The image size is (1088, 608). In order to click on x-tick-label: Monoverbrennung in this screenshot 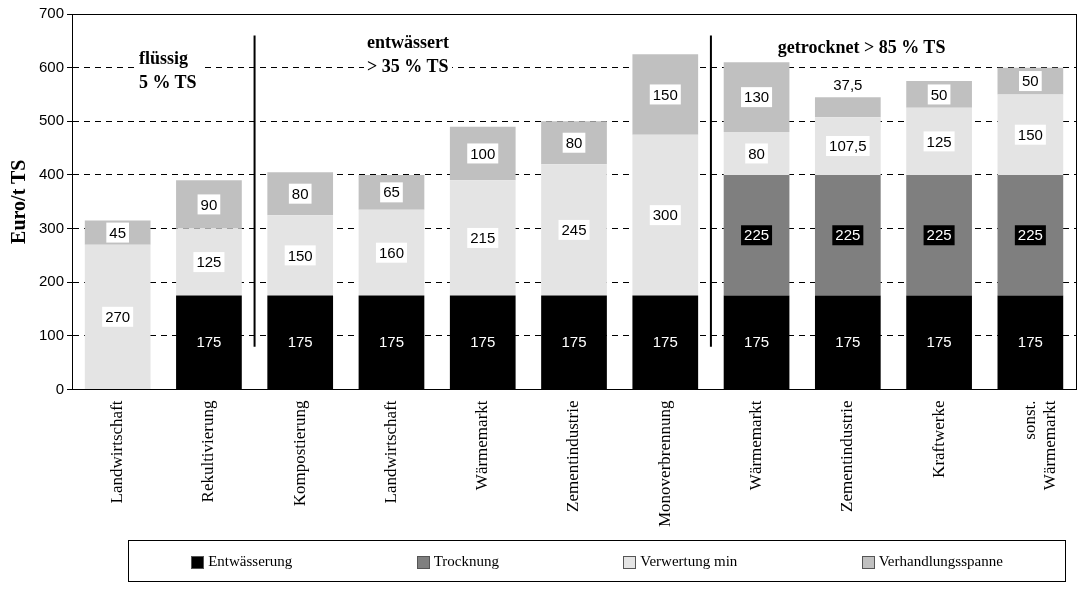, I will do `click(664, 463)`.